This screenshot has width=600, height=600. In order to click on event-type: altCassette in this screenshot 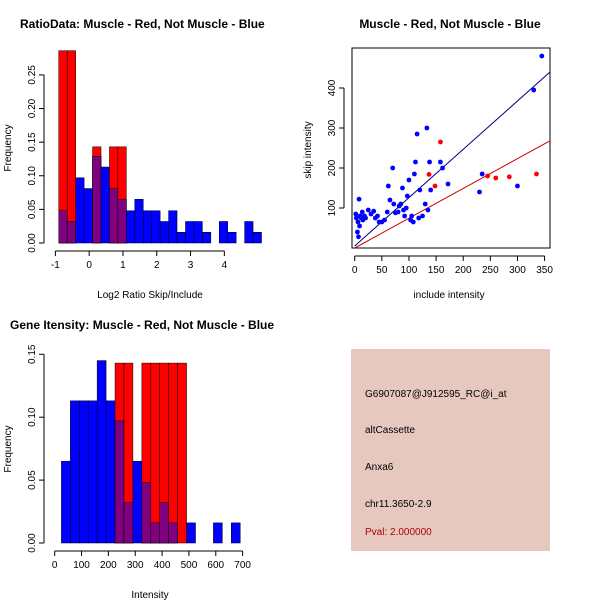, I will do `click(390, 430)`.